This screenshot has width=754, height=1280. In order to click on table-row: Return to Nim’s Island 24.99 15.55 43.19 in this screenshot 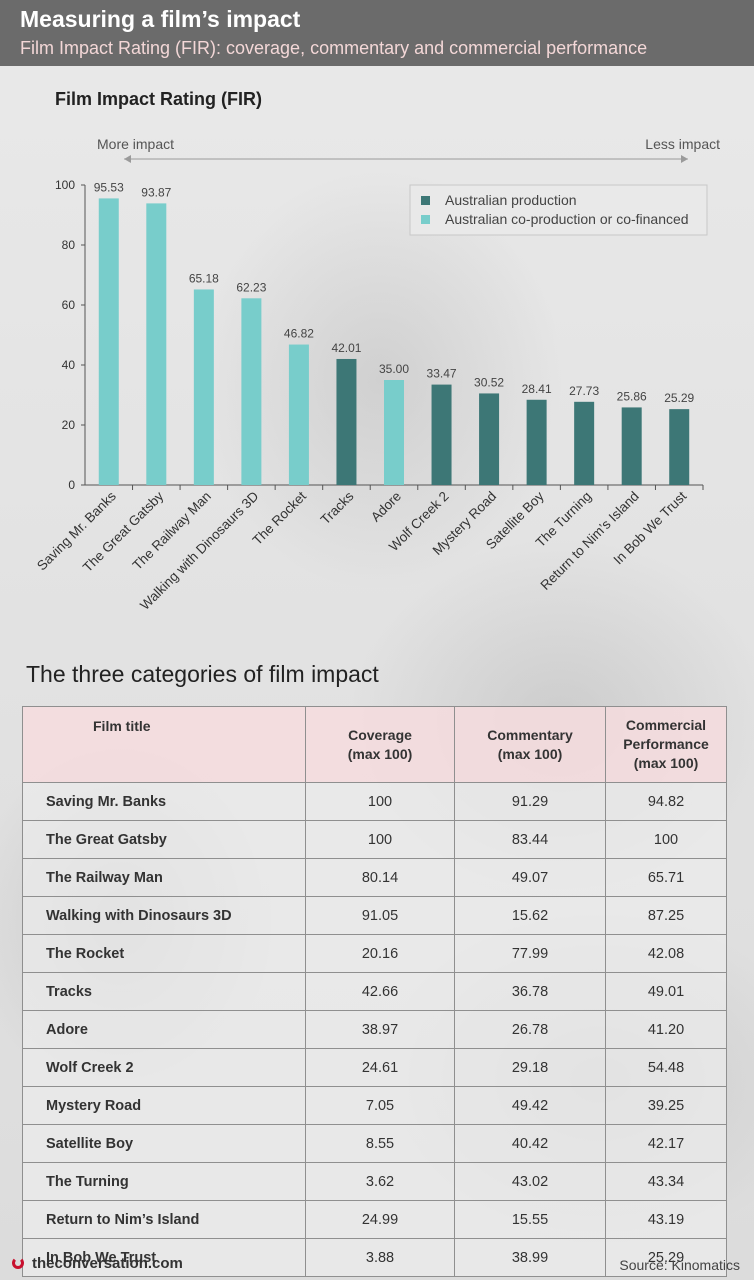, I will do `click(374, 1219)`.